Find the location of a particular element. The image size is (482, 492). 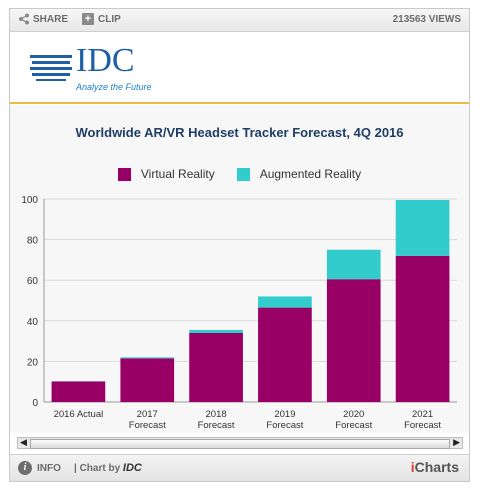

globe-icon is located at coordinates (51, 68).